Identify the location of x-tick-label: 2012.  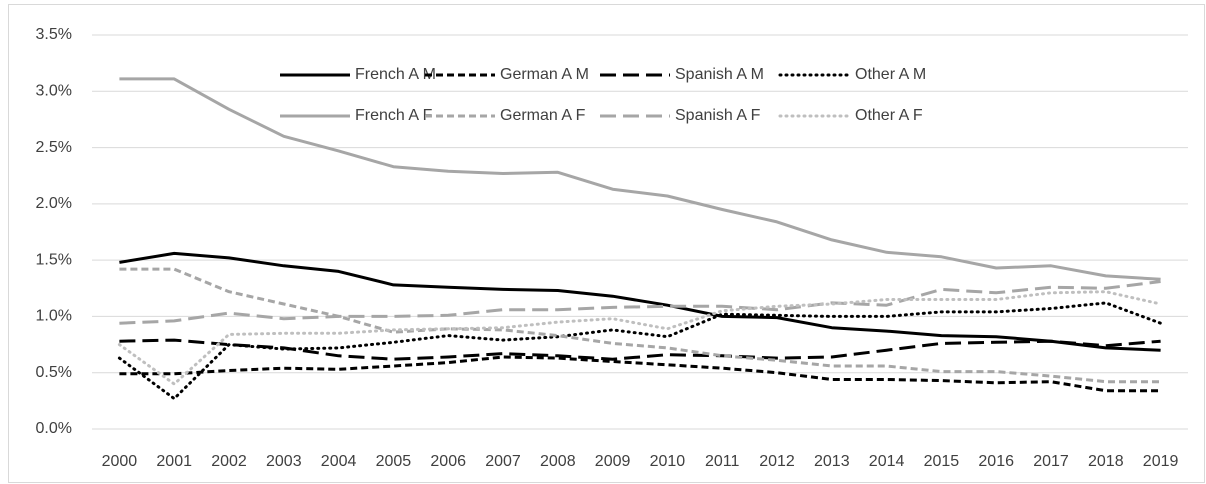
(777, 461).